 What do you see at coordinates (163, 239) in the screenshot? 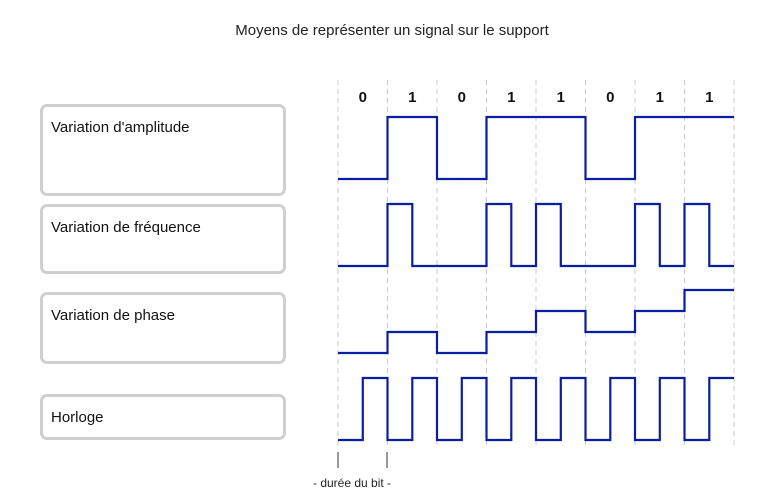
I see `label-box-frequency: Variation de fréquence` at bounding box center [163, 239].